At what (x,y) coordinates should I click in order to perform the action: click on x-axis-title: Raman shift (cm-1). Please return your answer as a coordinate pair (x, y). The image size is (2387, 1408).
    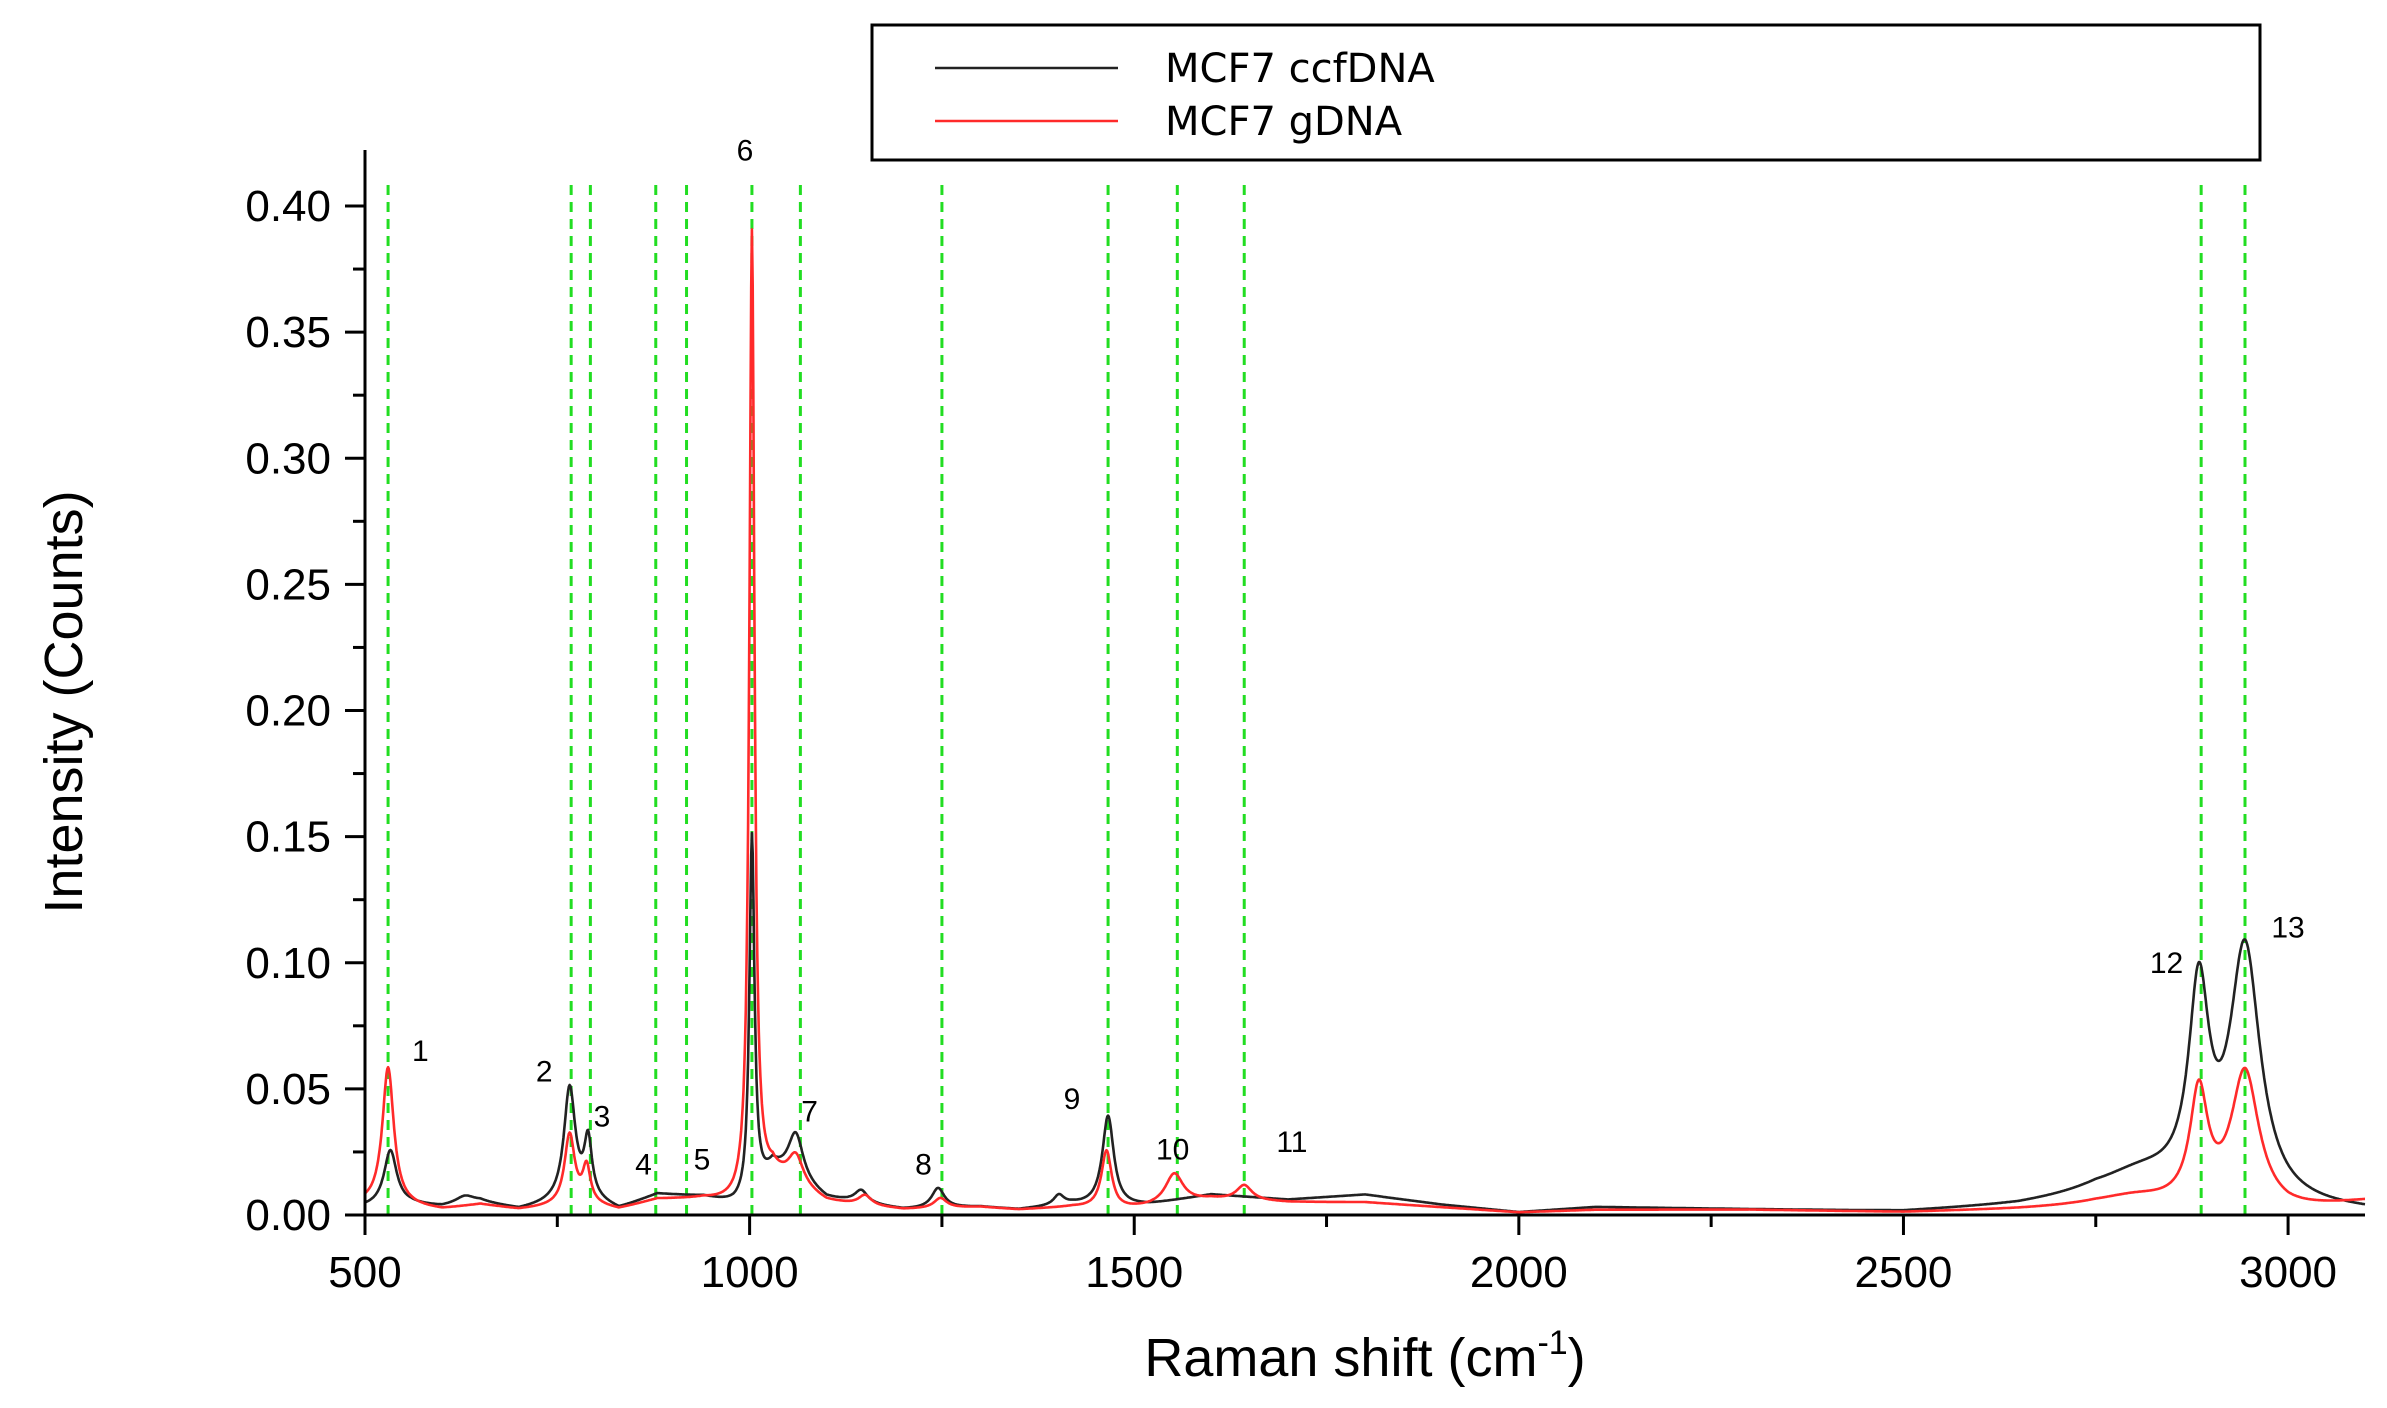
    Looking at the image, I should click on (1364, 1356).